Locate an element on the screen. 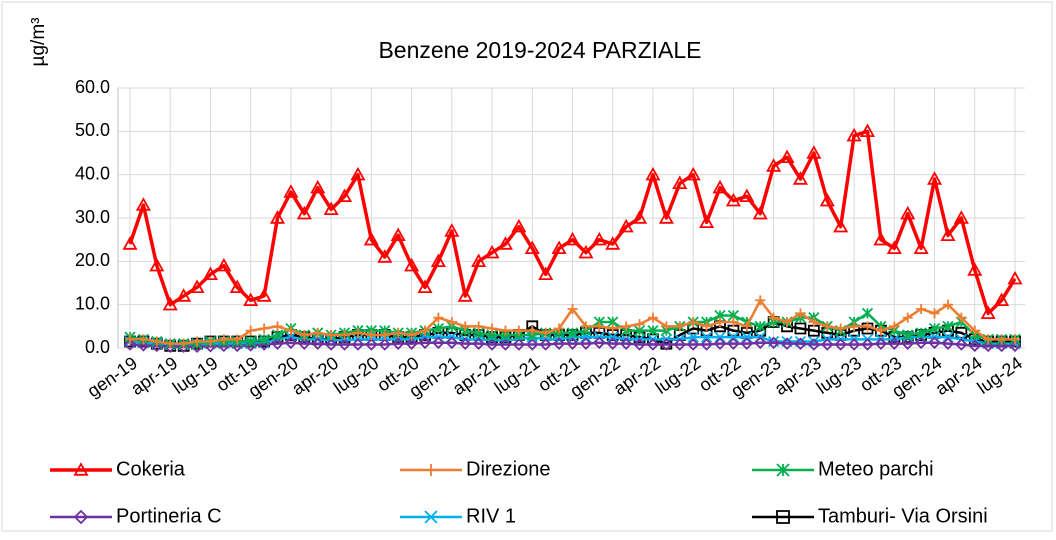 This screenshot has height=540, width=1056. series-line is located at coordinates (572, 344).